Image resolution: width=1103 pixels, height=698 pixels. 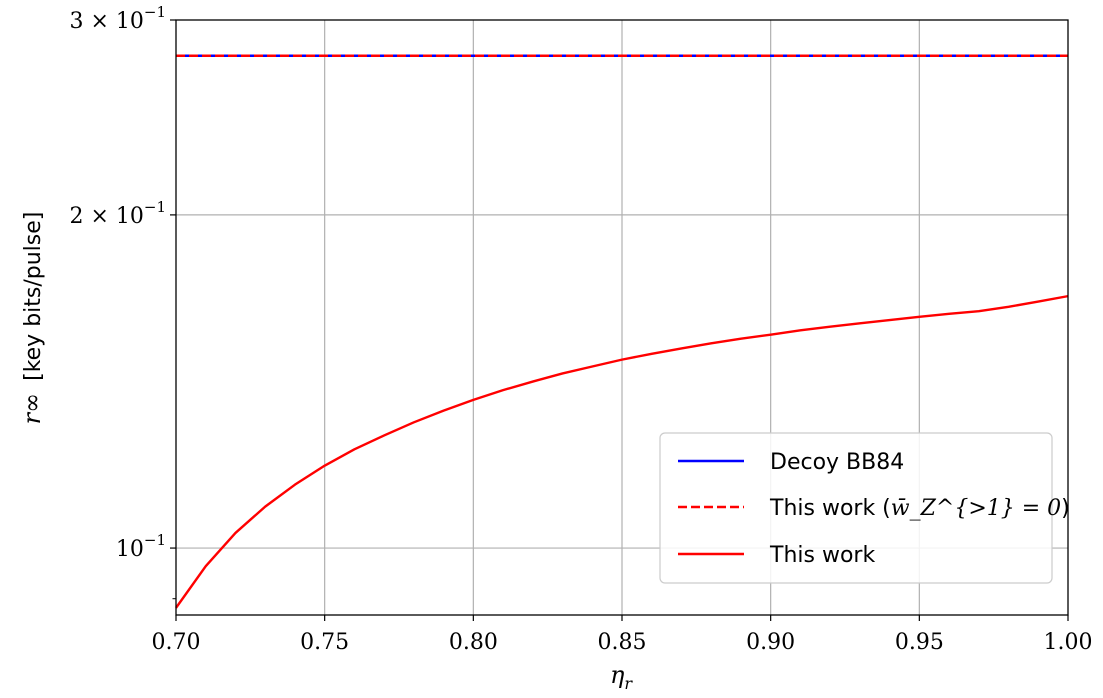 I want to click on y-axis-label-text: [key bits/pulse], so click(x=33, y=296).